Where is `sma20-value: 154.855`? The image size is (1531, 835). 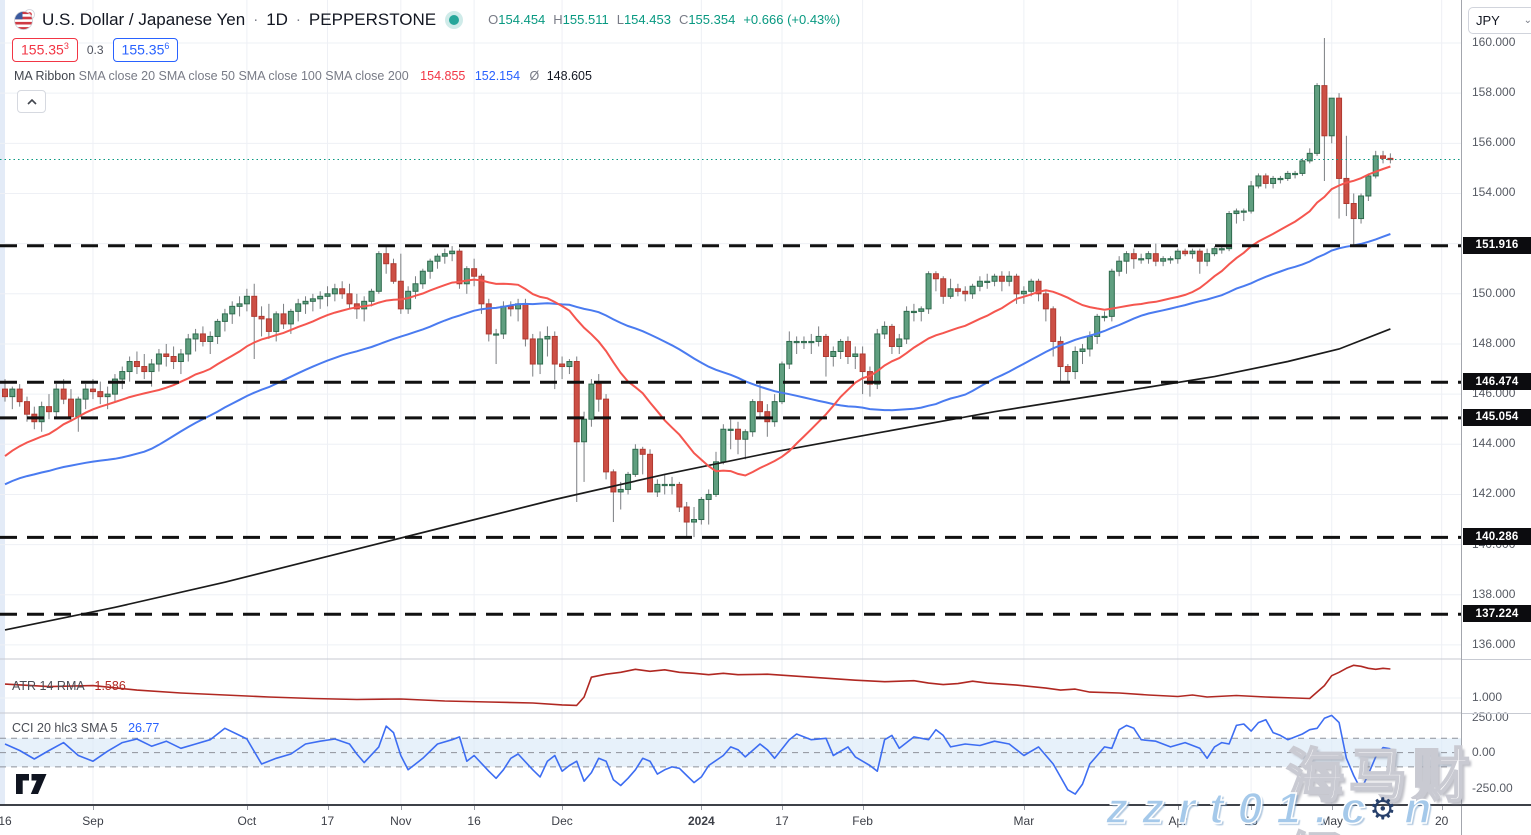
sma20-value: 154.855 is located at coordinates (443, 76).